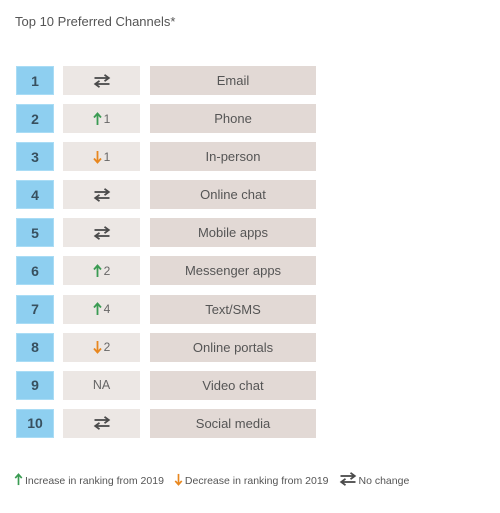 The width and height of the screenshot is (500, 513). I want to click on table-row: 5 Mobile apps, so click(166, 233).